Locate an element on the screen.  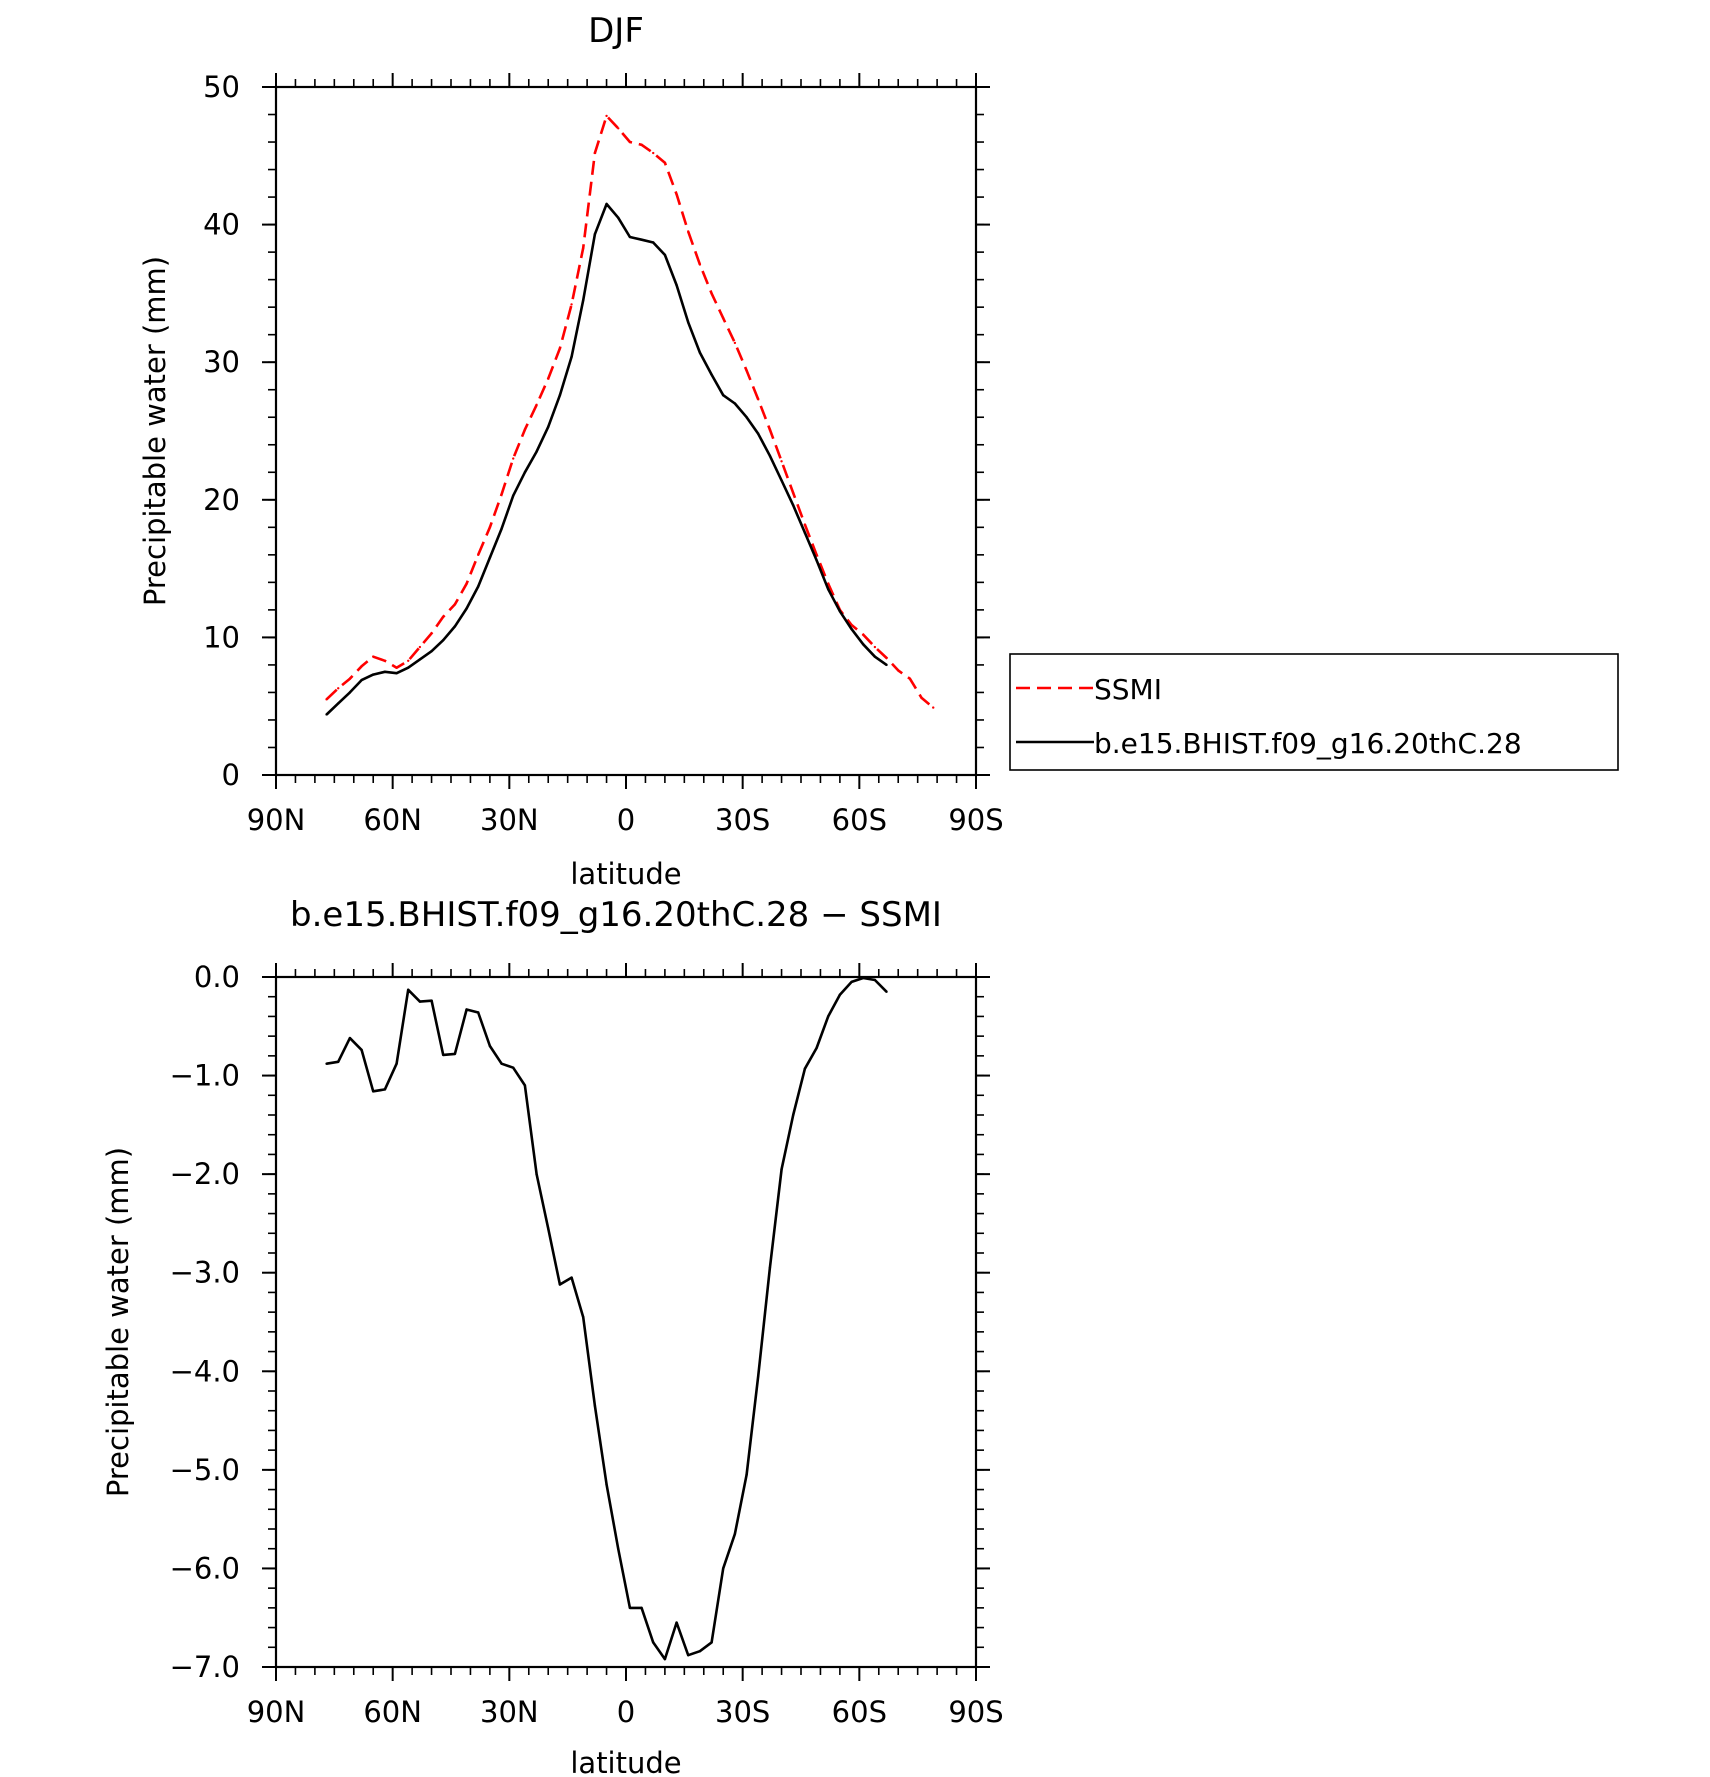
legend-box is located at coordinates (1314, 712).